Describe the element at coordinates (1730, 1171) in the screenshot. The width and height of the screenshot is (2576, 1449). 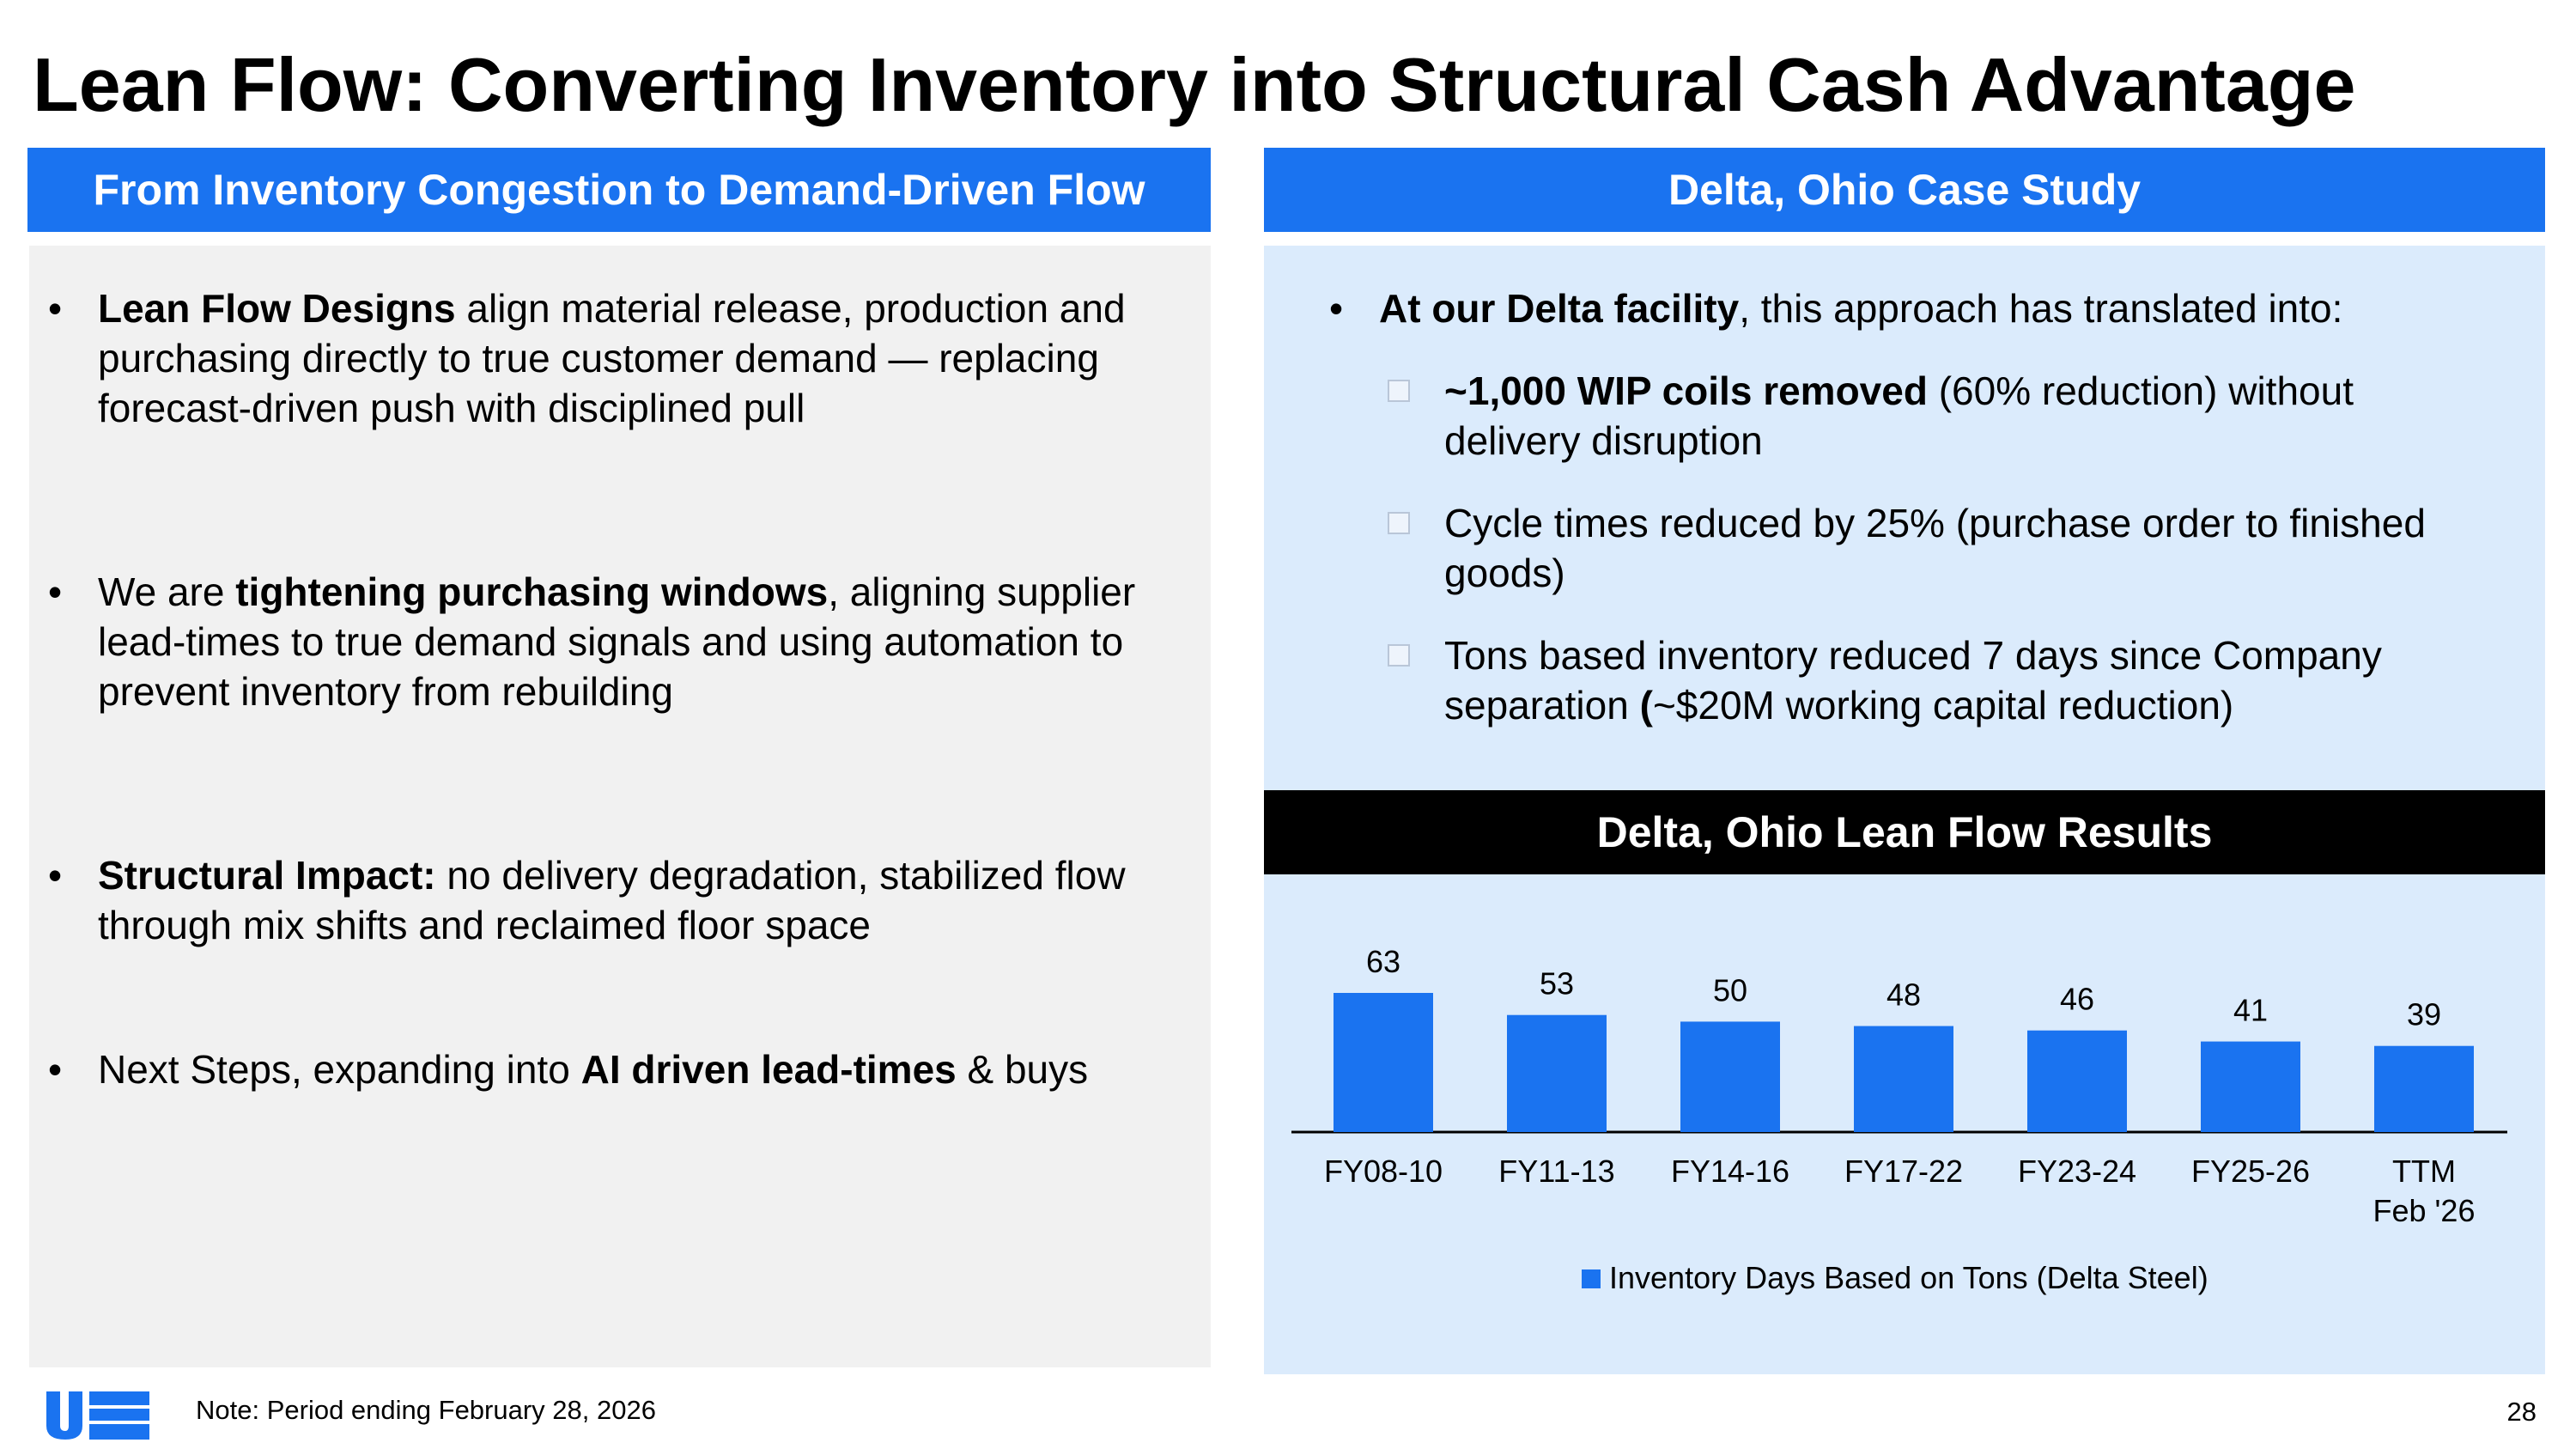
I see `x-tick-label: FY14-16` at that location.